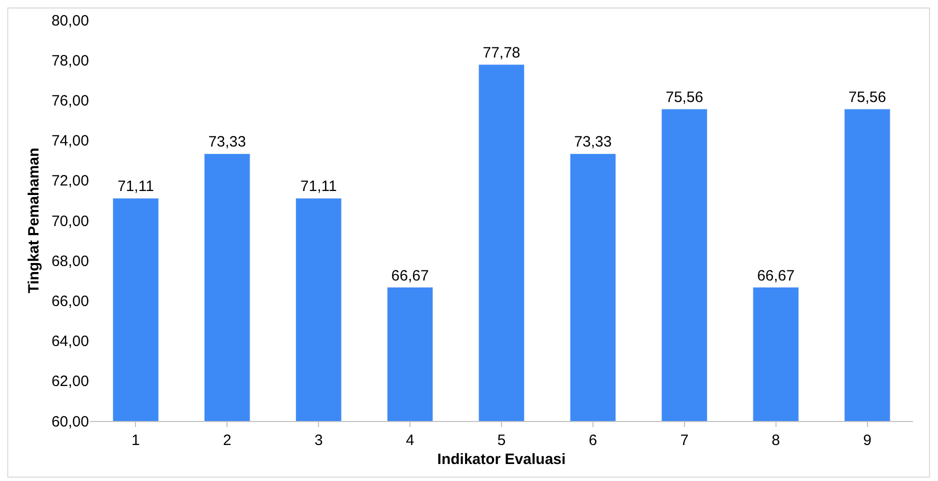 The image size is (938, 481). What do you see at coordinates (501, 440) in the screenshot?
I see `x-tick-label: 5` at bounding box center [501, 440].